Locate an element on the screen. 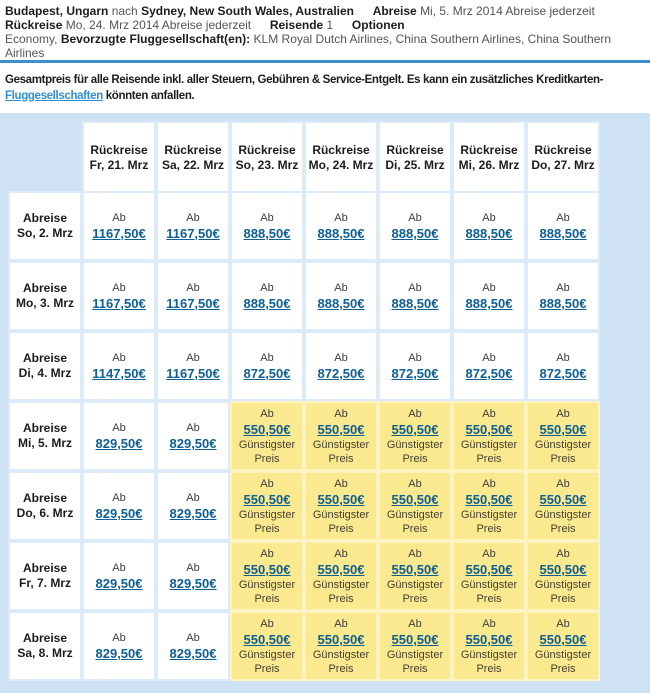 The width and height of the screenshot is (650, 693). row-header-date: Sa, 8. Mrz is located at coordinates (45, 653).